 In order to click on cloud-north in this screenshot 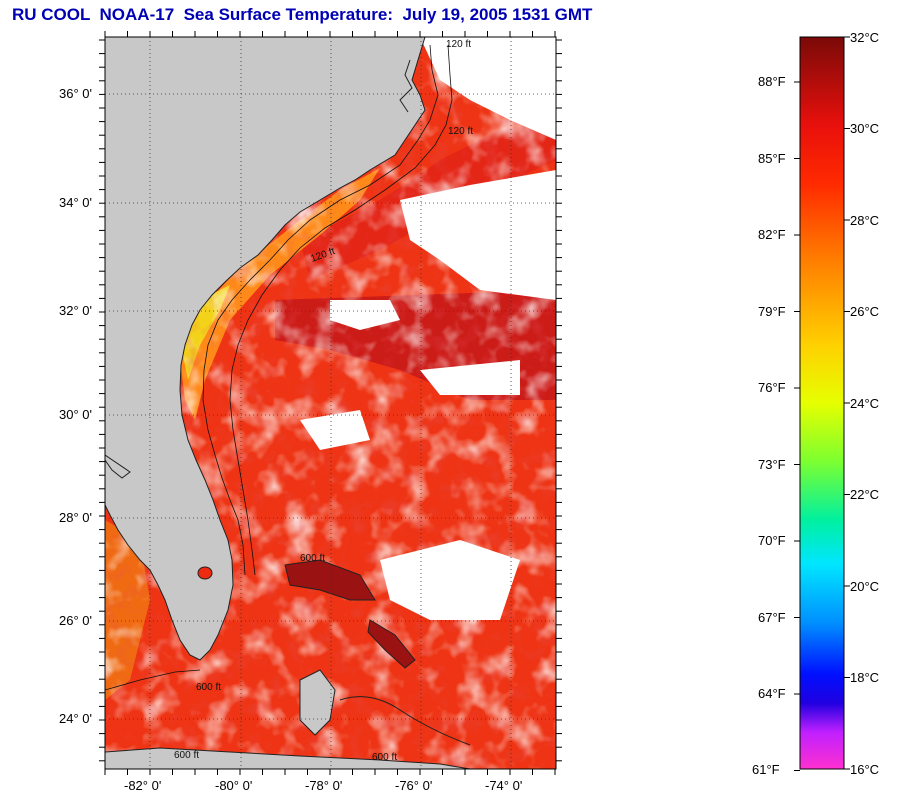, I will do `click(478, 235)`.